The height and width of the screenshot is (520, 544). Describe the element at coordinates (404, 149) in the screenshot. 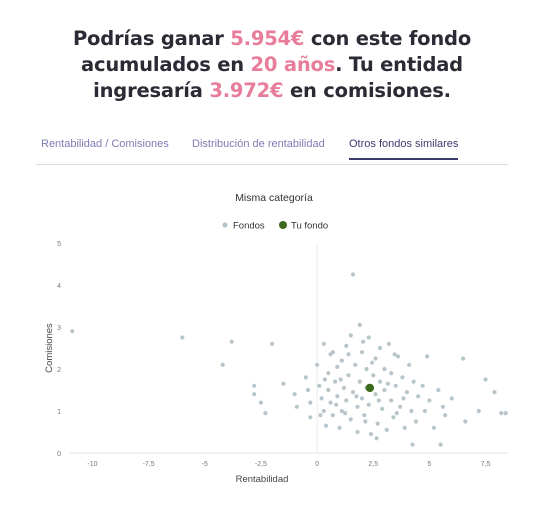

I see `tab-otros-fondos-similares: Otros fondos similares` at that location.